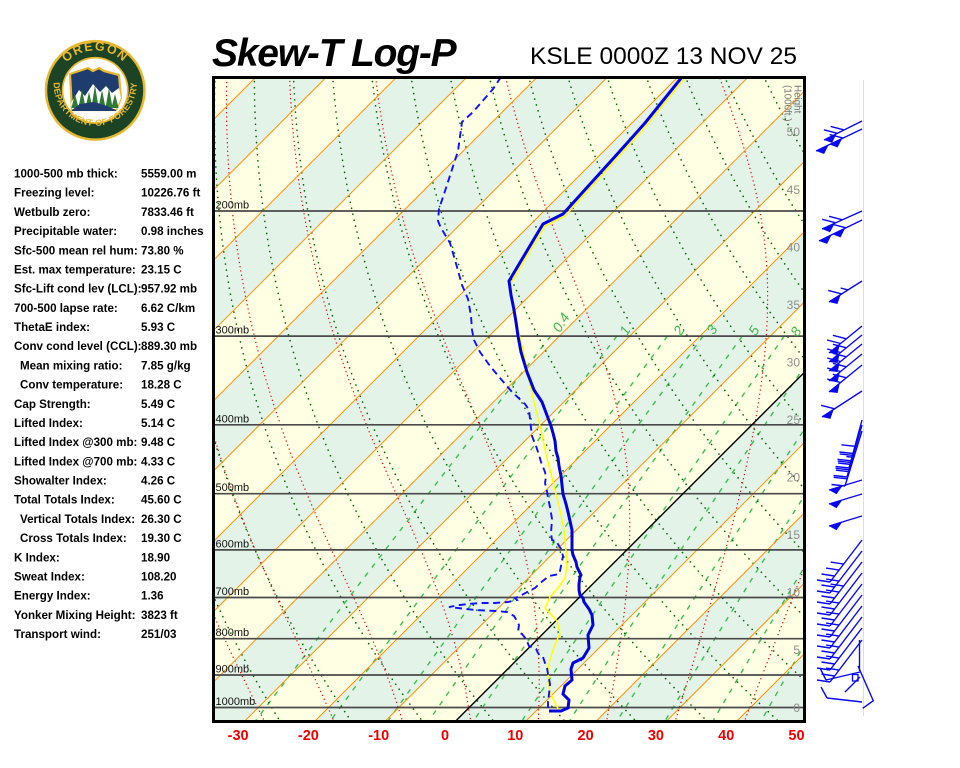 This screenshot has width=960, height=768. What do you see at coordinates (167, 212) in the screenshot?
I see `svg-text: 7833.46 ft` at bounding box center [167, 212].